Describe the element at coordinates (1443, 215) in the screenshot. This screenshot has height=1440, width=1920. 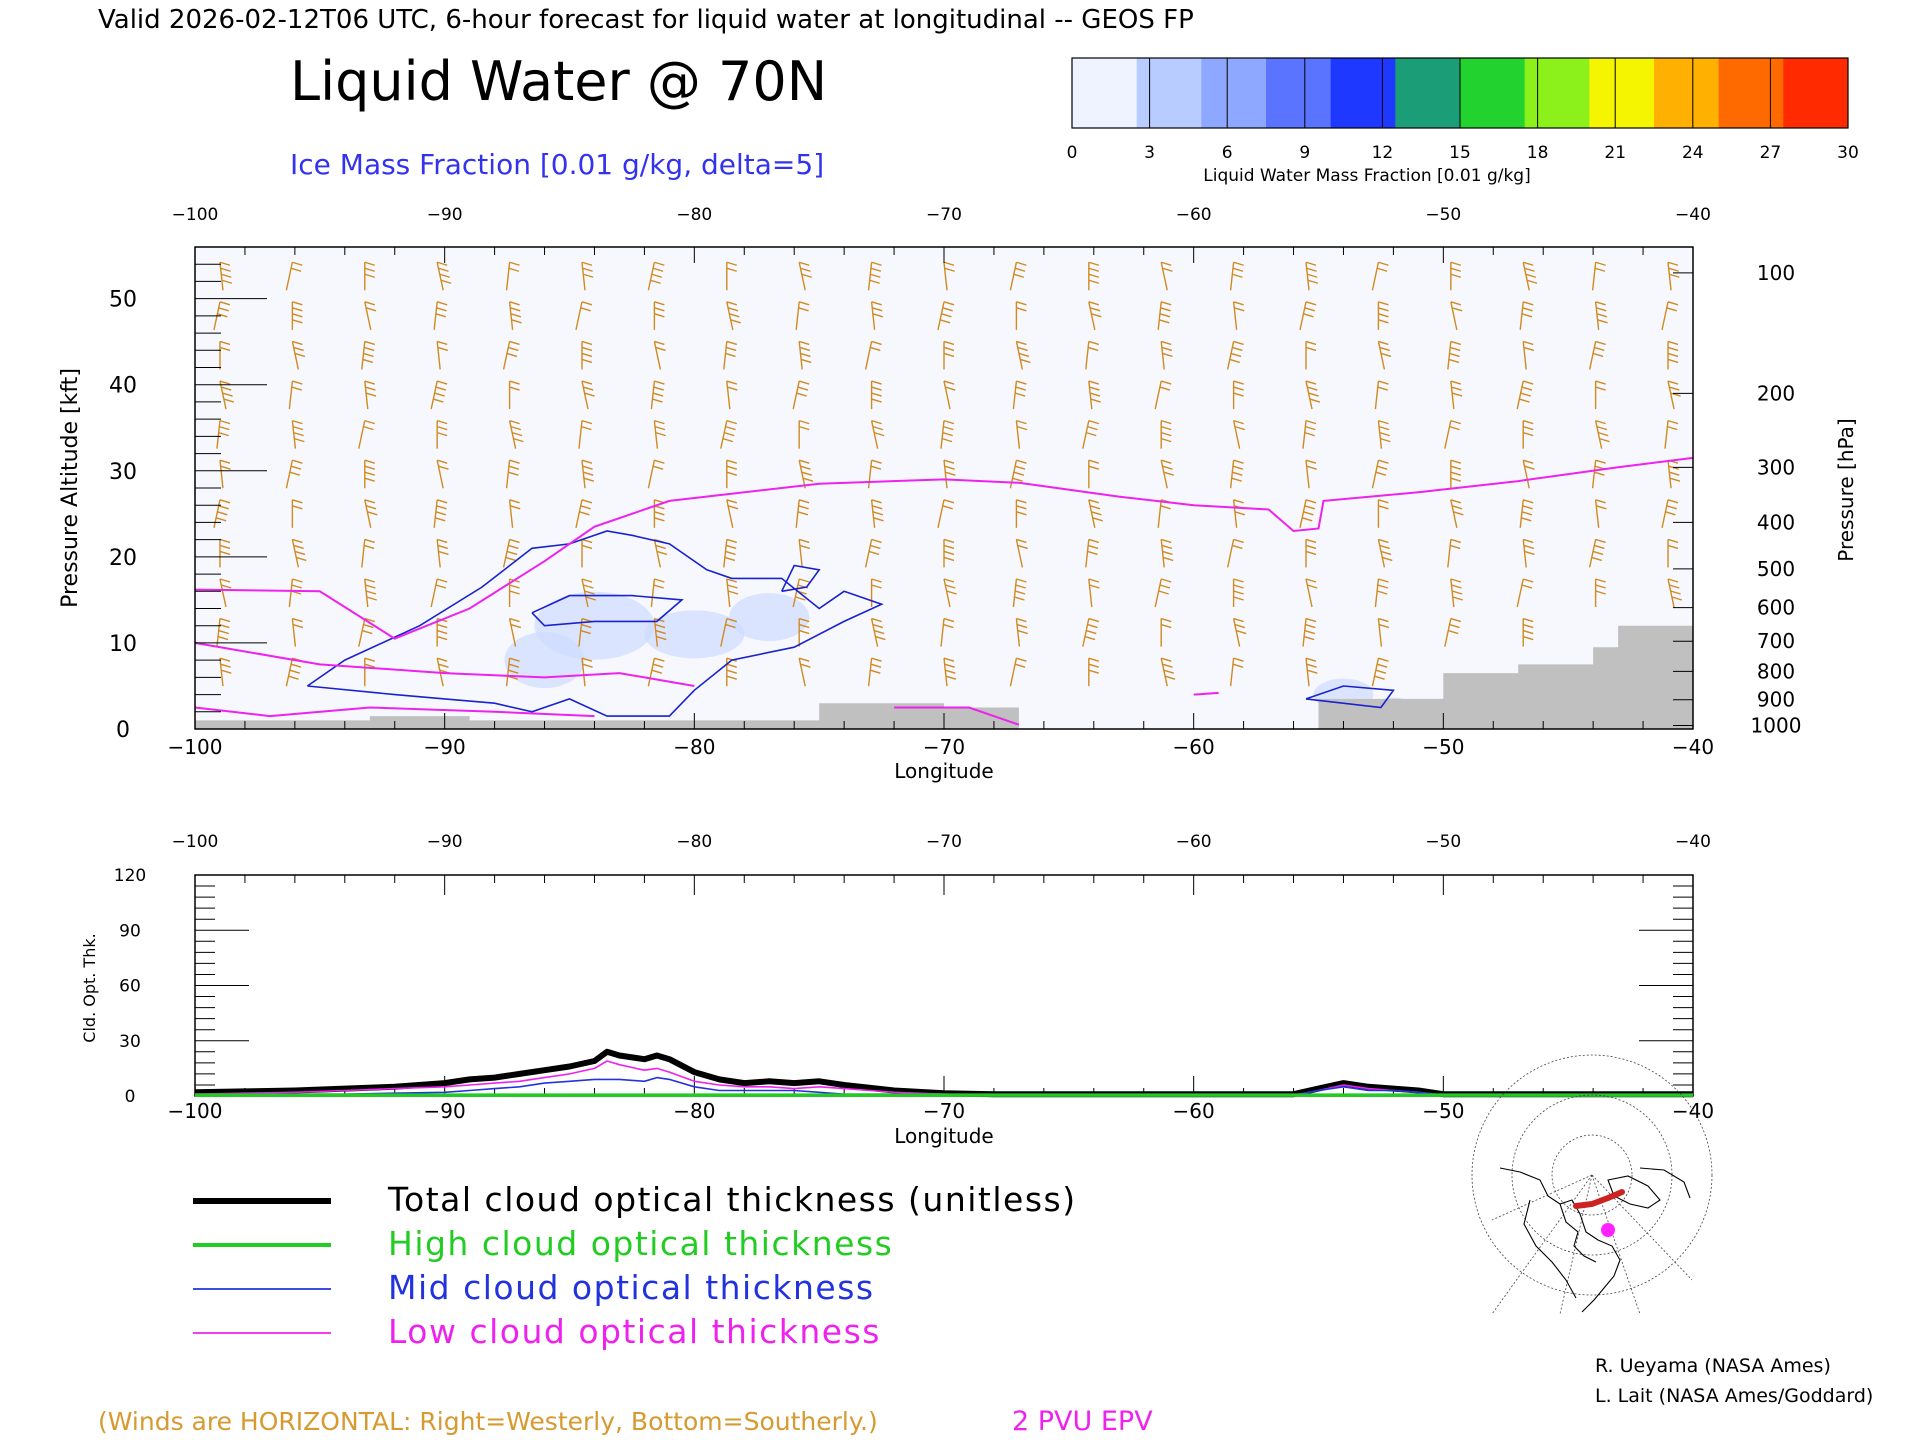
I see `x-top-tick-label: −50` at that location.